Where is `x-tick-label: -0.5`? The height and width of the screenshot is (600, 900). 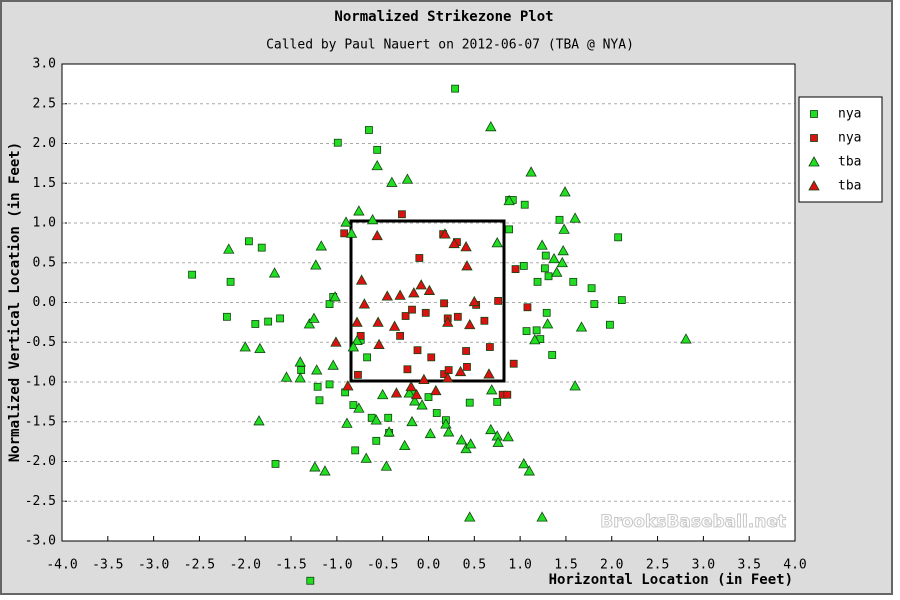
x-tick-label: -0.5 is located at coordinates (382, 565).